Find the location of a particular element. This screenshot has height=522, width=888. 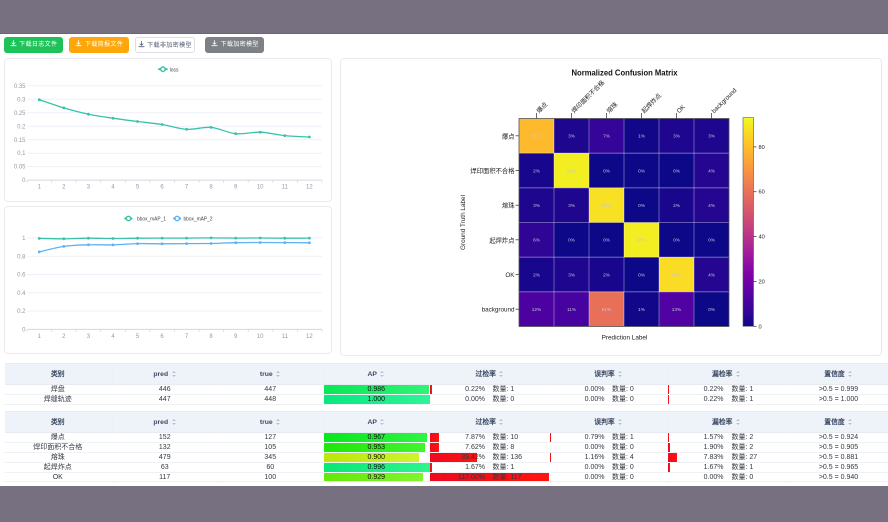

svg-text: 60 is located at coordinates (762, 193).